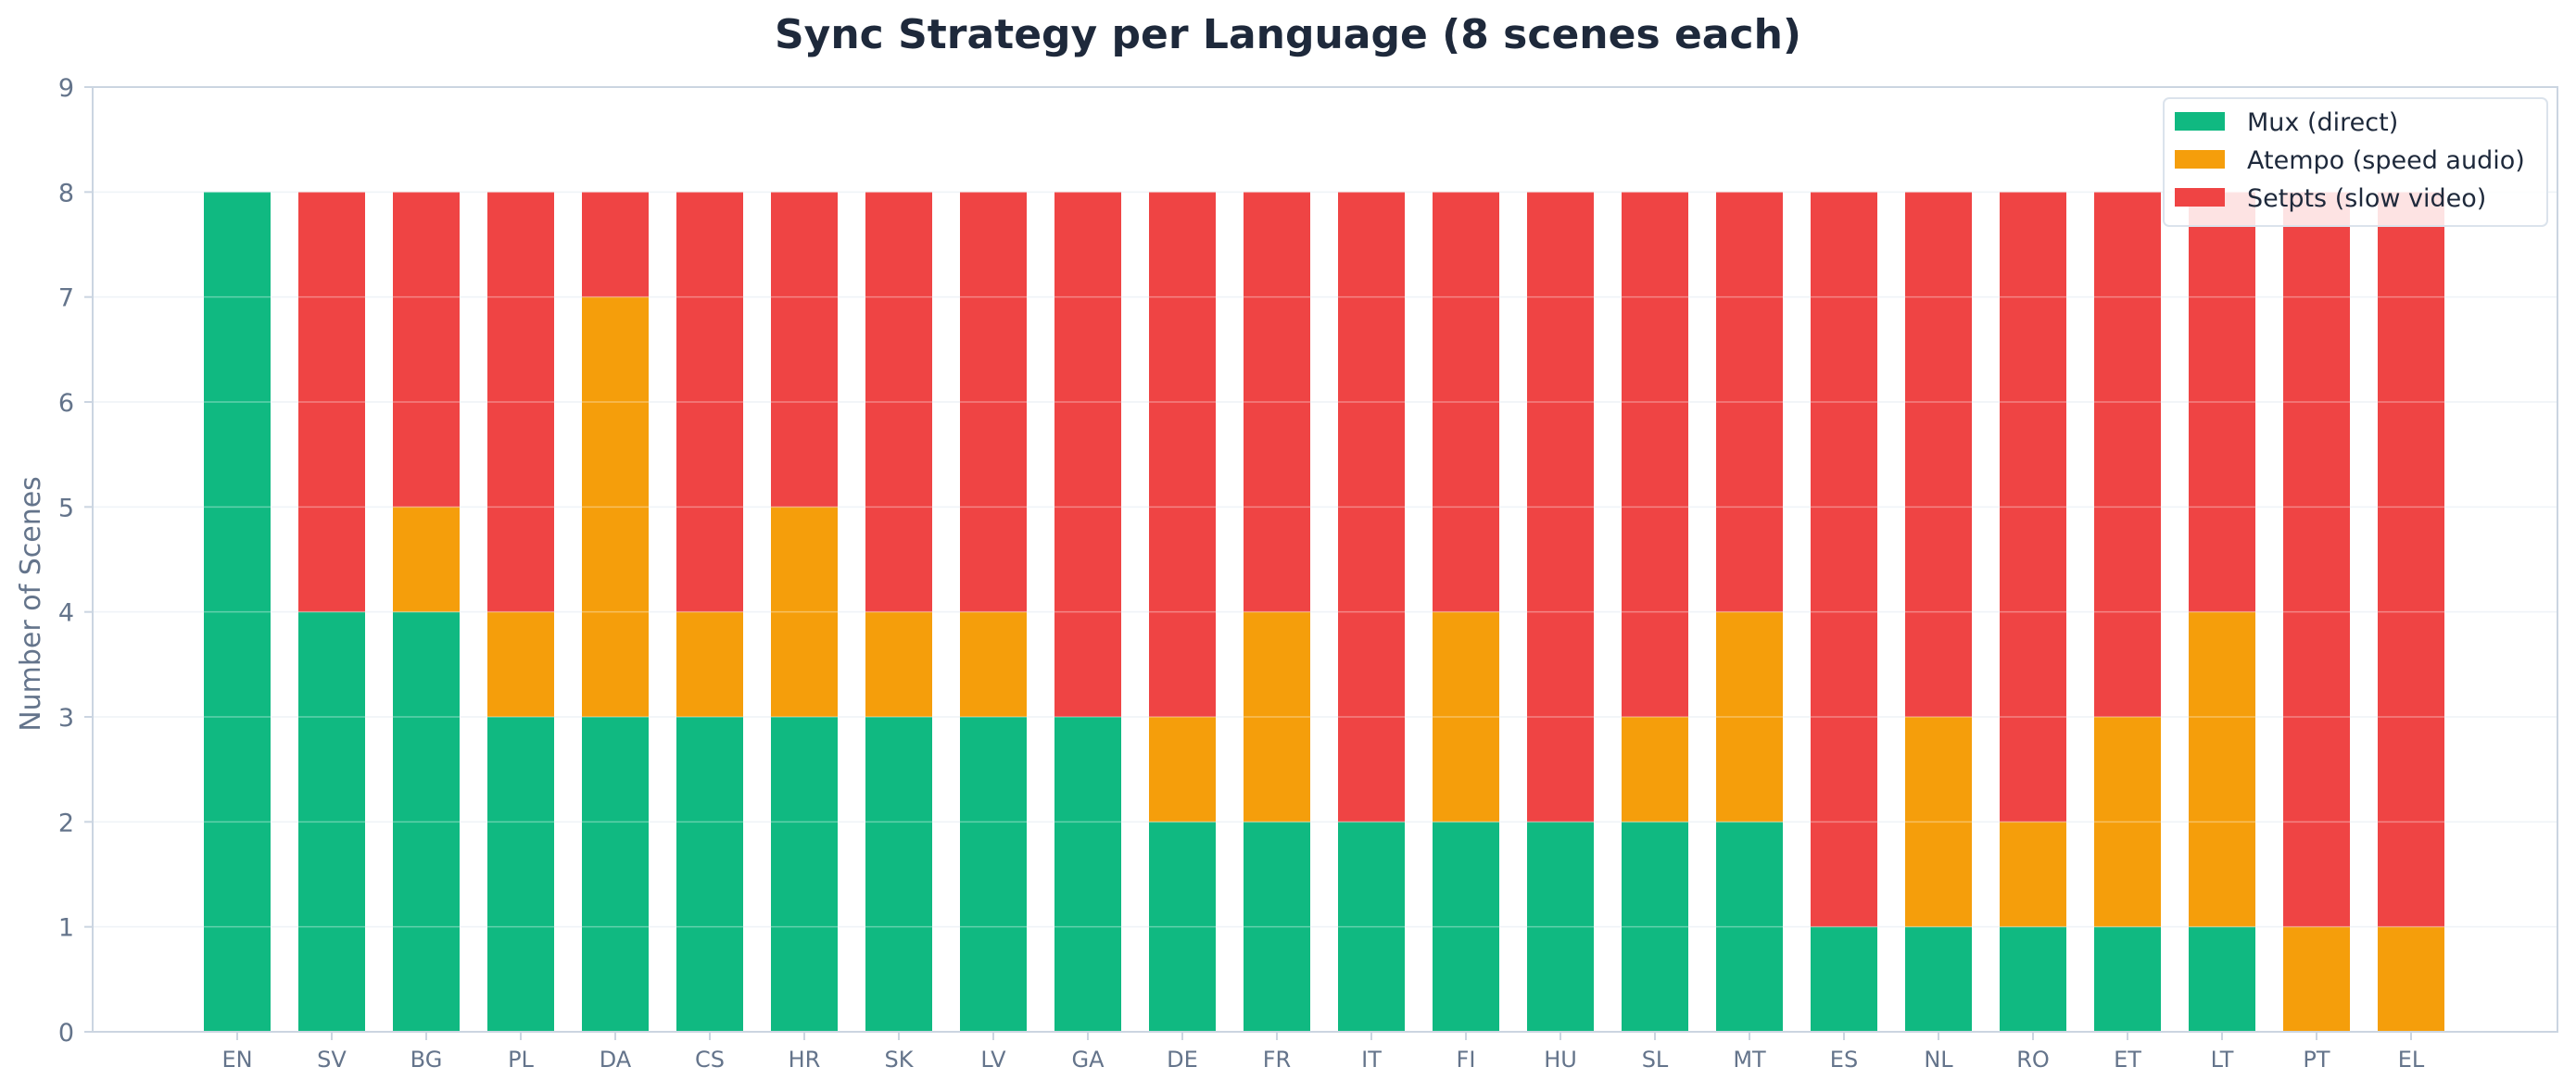  Describe the element at coordinates (1466, 716) in the screenshot. I see `bar-fi-atempo` at that location.